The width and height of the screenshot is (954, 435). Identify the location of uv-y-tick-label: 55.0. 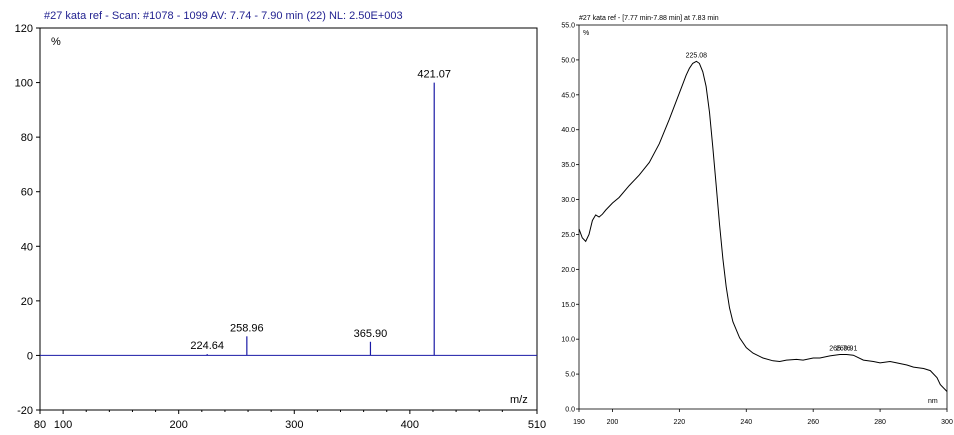
(568, 26).